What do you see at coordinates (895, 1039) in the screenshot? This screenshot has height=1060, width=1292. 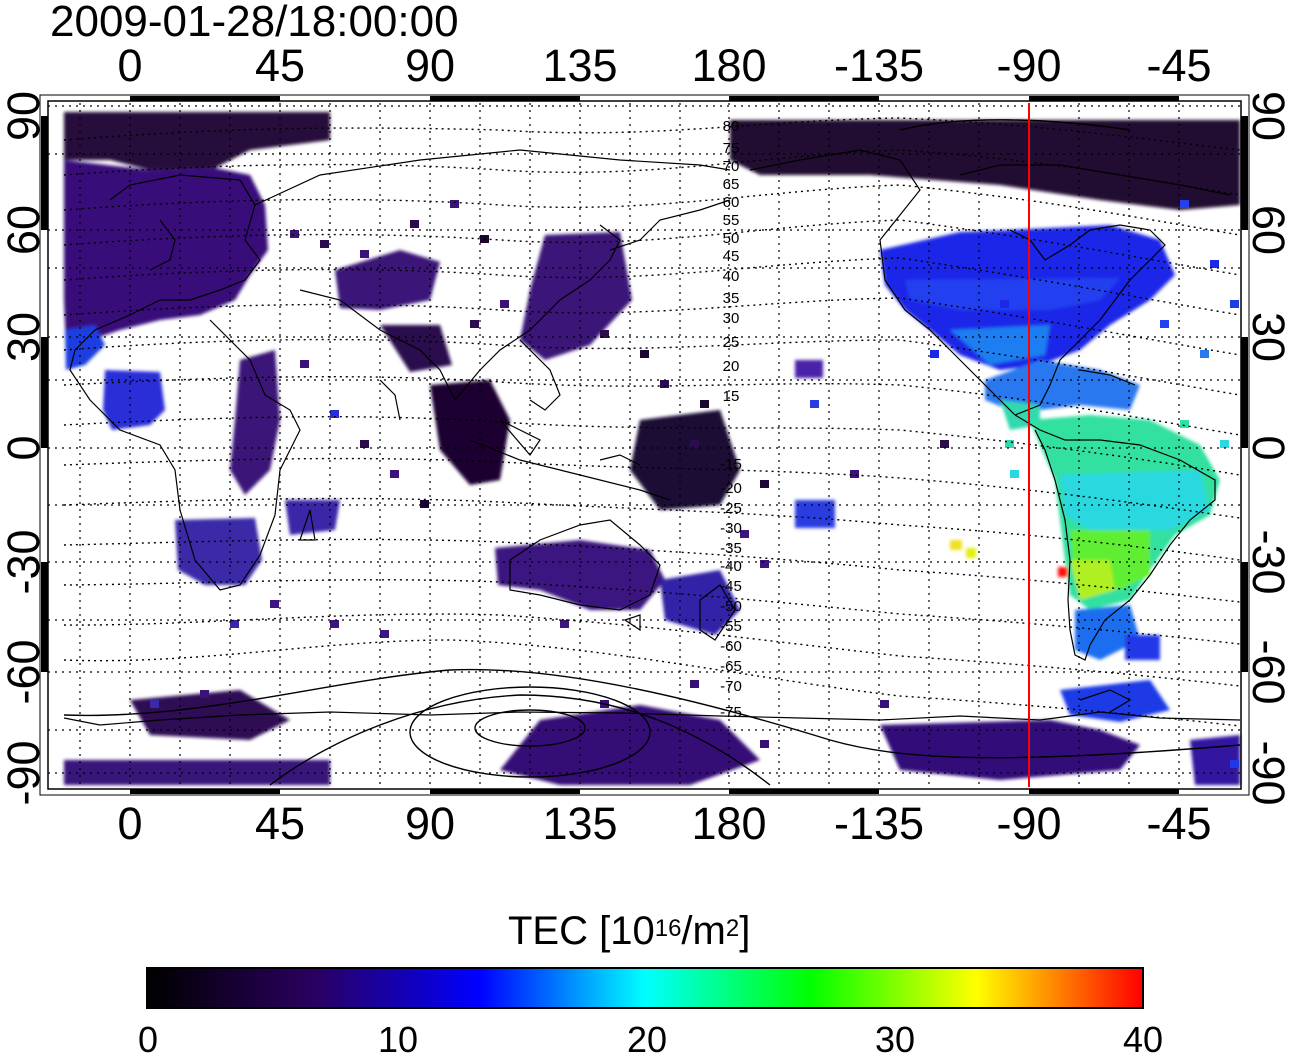 I see `colorbar-tick: 30` at bounding box center [895, 1039].